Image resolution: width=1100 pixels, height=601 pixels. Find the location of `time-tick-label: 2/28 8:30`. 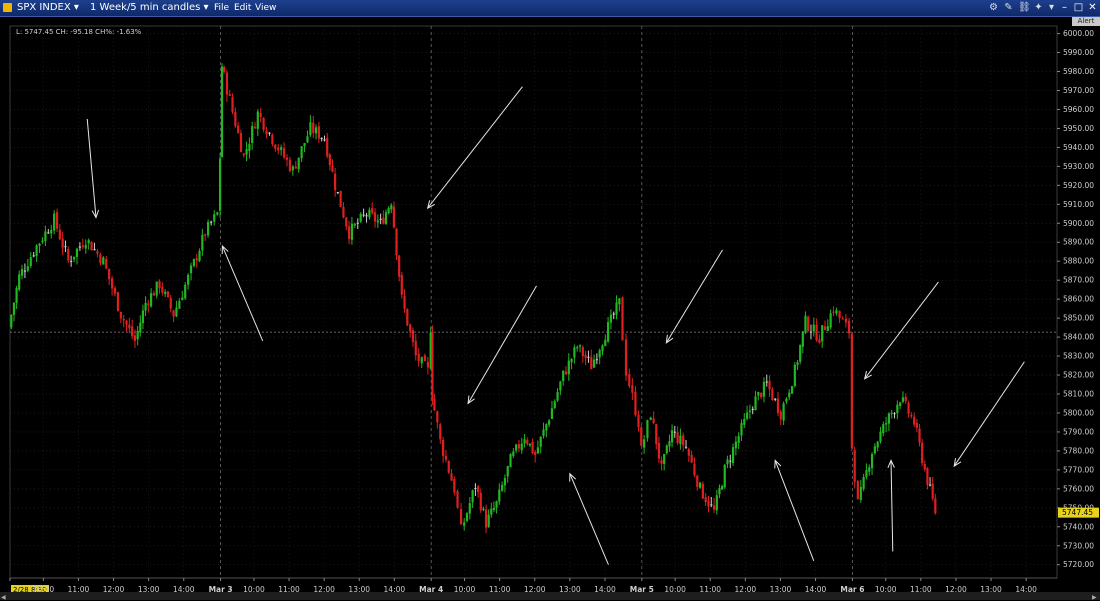

time-tick-label: 2/28 8:30 is located at coordinates (30, 590).